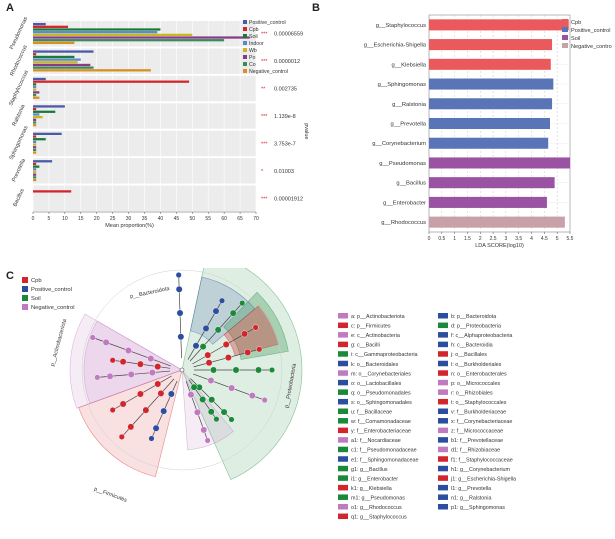  What do you see at coordinates (409, 105) in the screenshot?
I see `bar-label: g__Ralstonia` at bounding box center [409, 105].